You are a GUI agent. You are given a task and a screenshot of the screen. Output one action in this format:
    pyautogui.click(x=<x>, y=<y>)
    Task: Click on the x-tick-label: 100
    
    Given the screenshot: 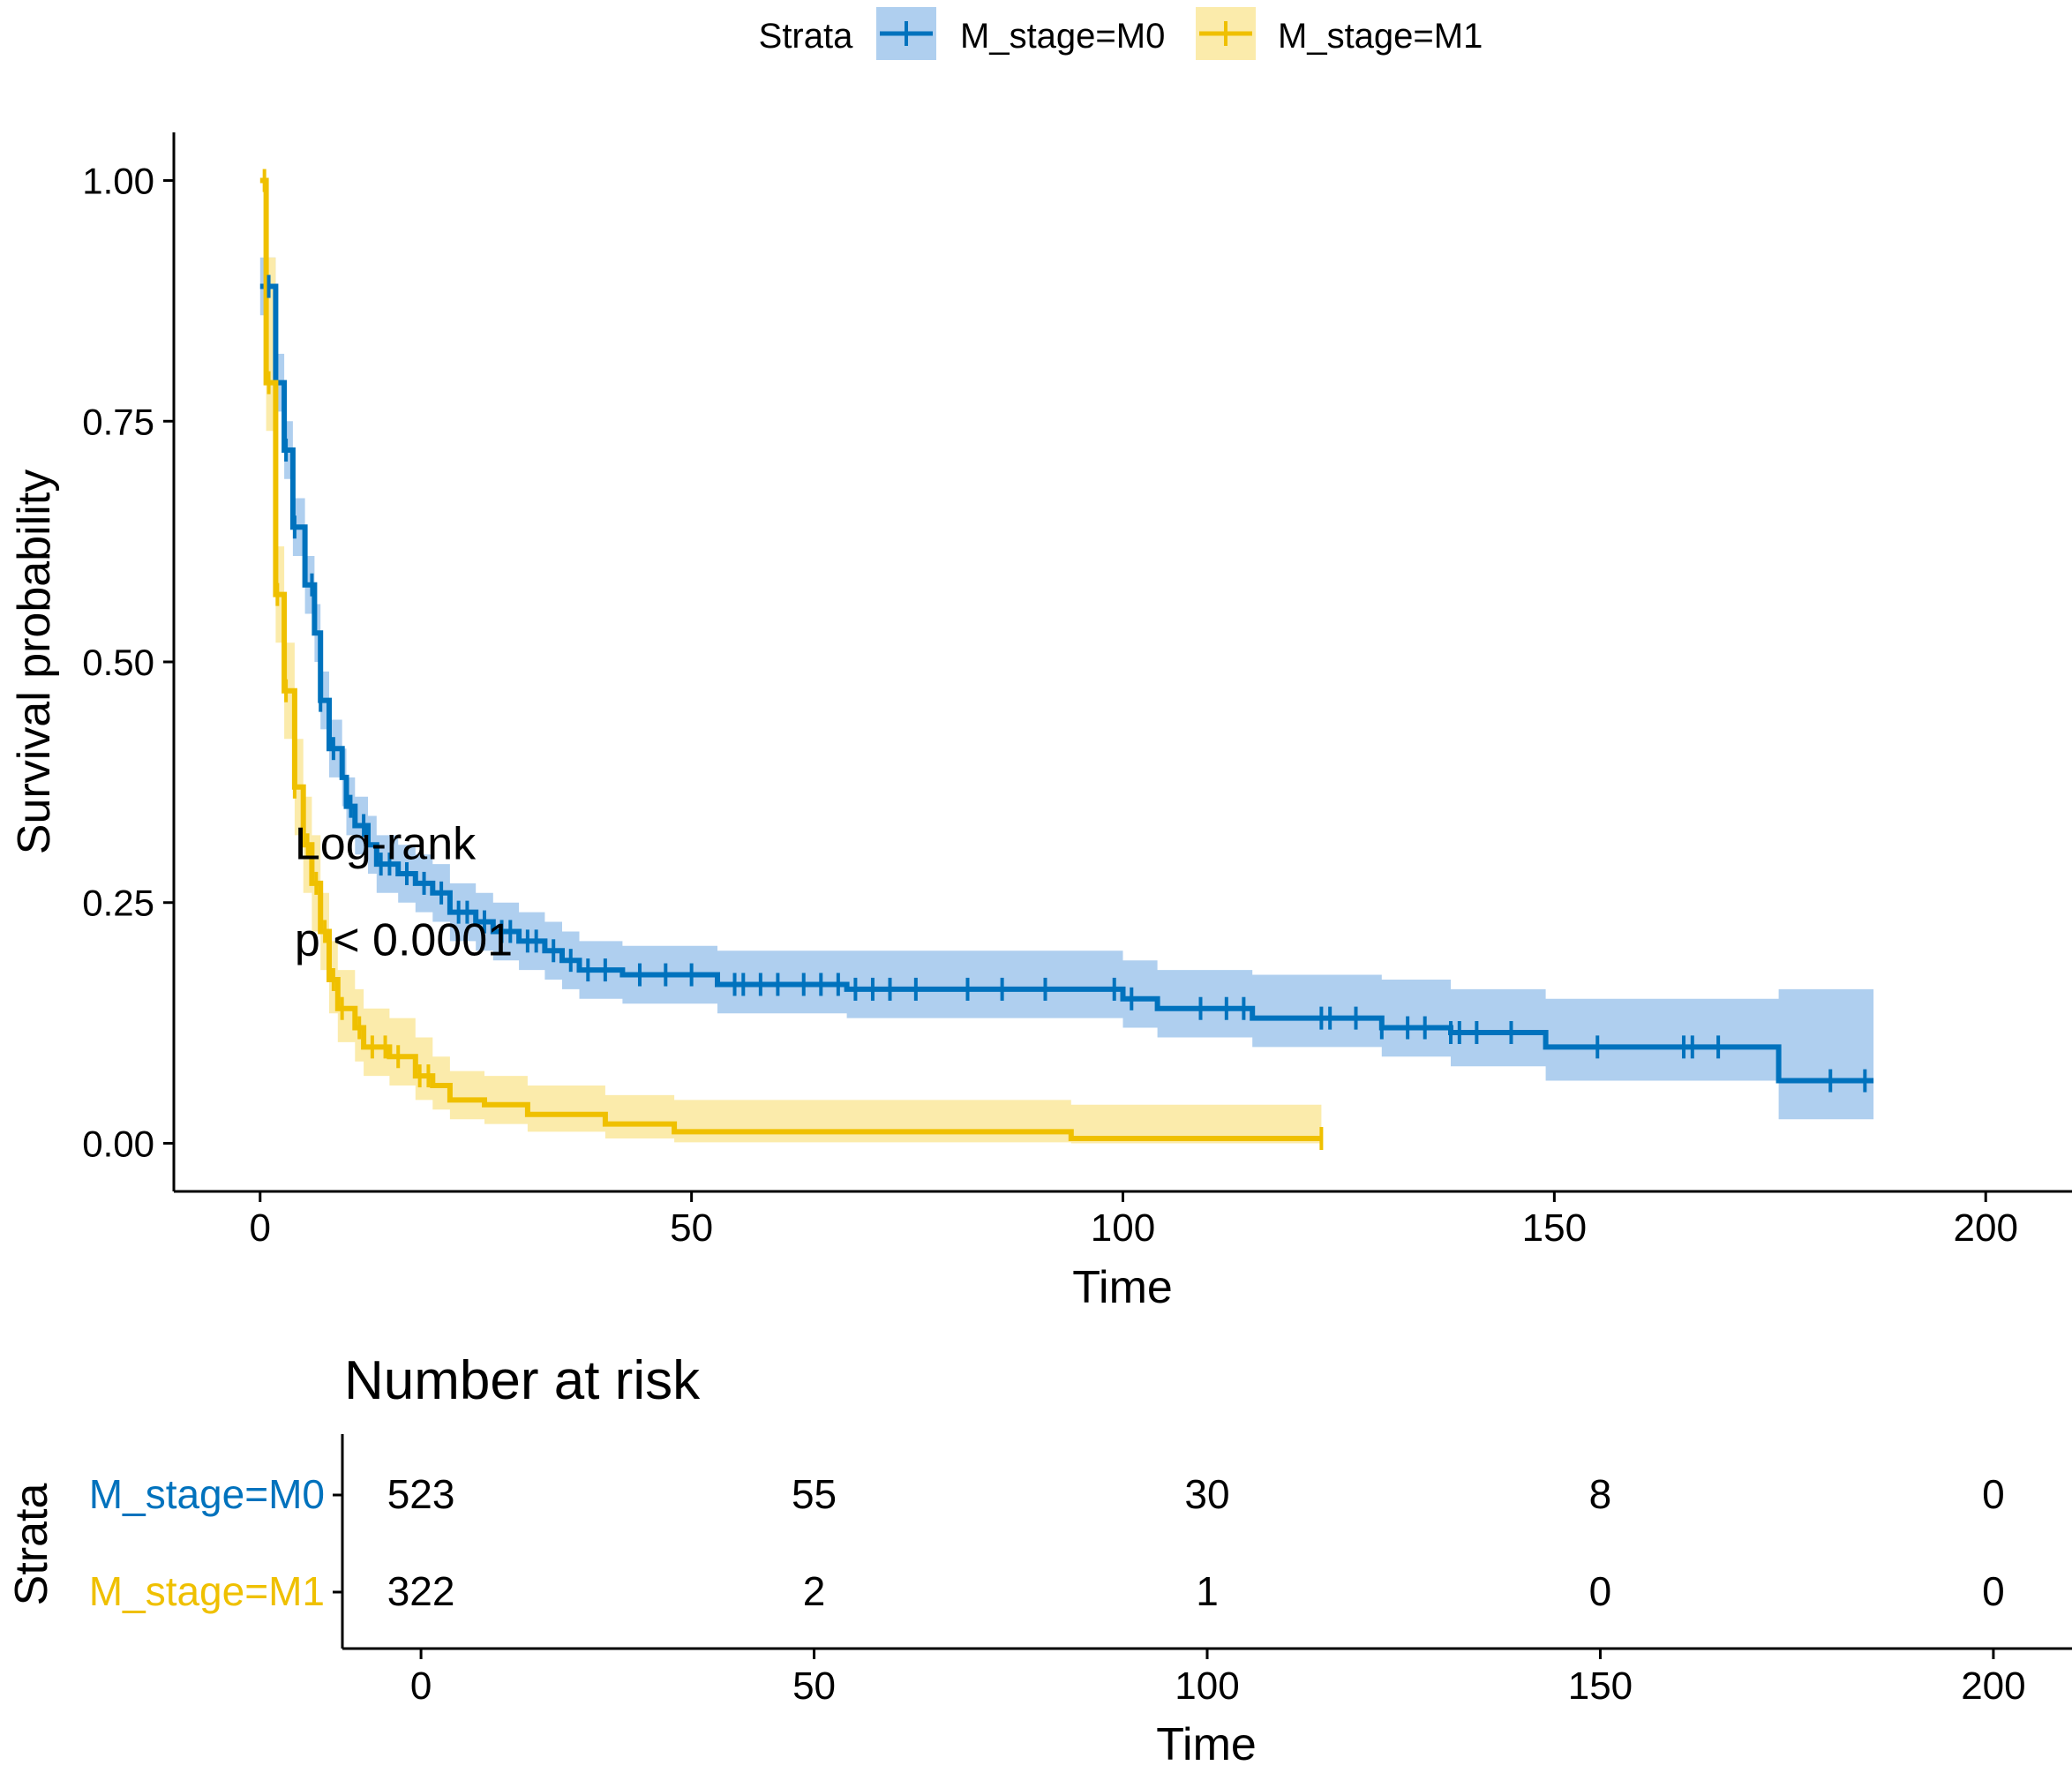 What is the action you would take?
    pyautogui.click(x=1123, y=1228)
    